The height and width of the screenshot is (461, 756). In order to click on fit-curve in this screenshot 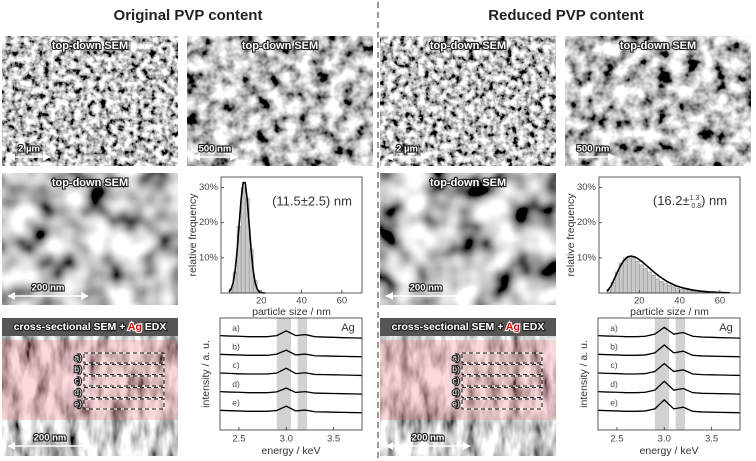, I will do `click(668, 274)`.